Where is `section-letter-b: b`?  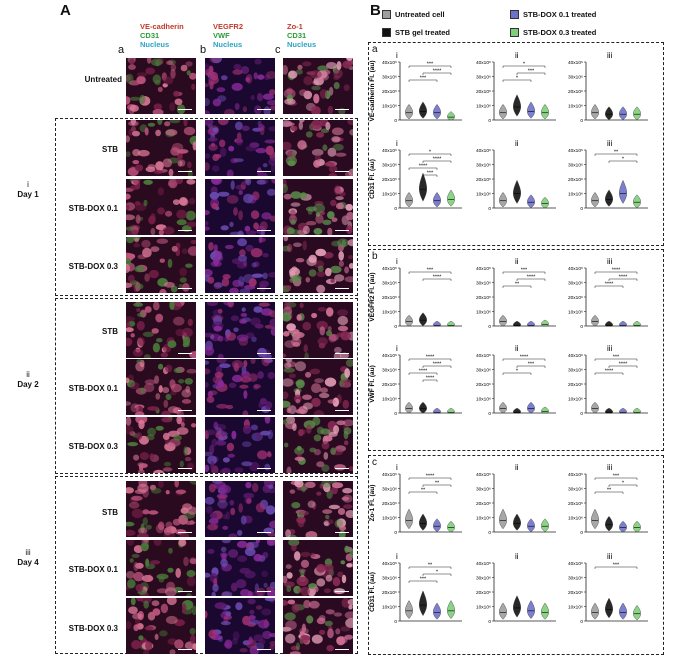
section-letter-b: b is located at coordinates (375, 256).